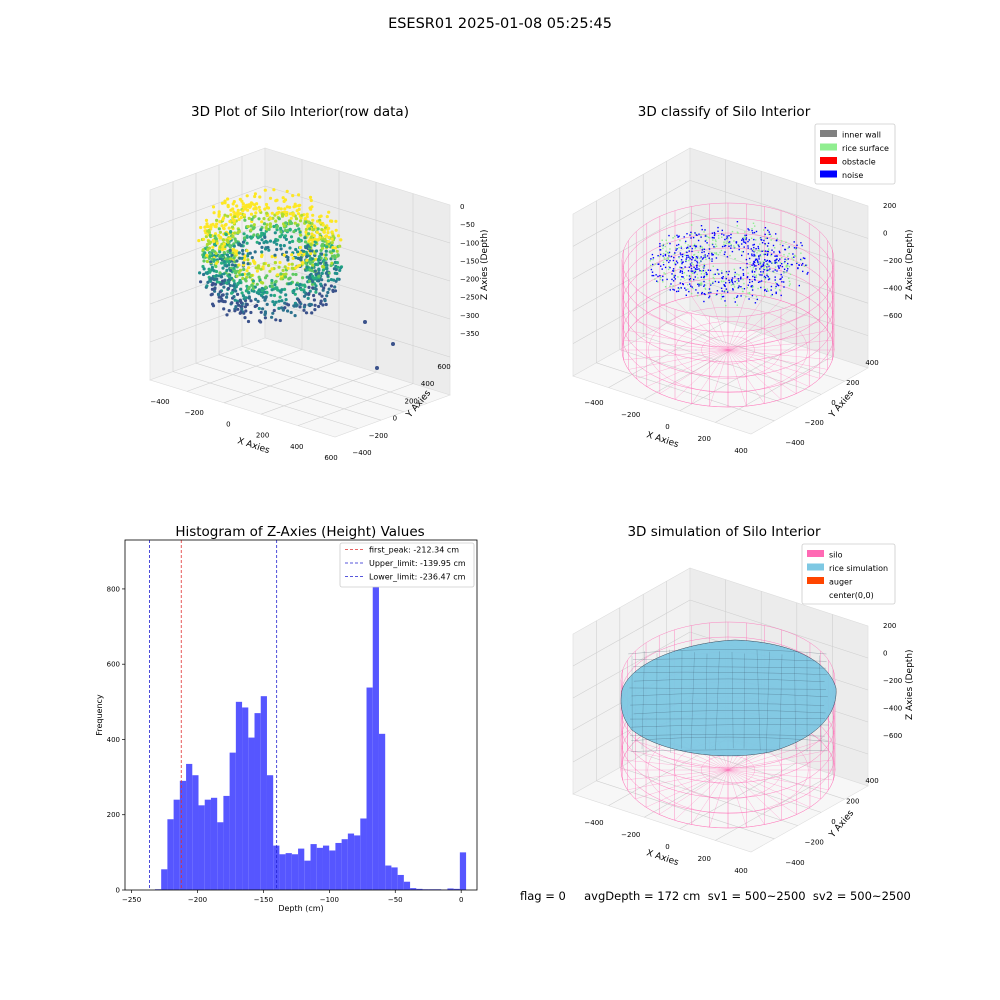 The image size is (1000, 1000). Describe the element at coordinates (841, 582) in the screenshot. I see `legend-label: auger` at that location.